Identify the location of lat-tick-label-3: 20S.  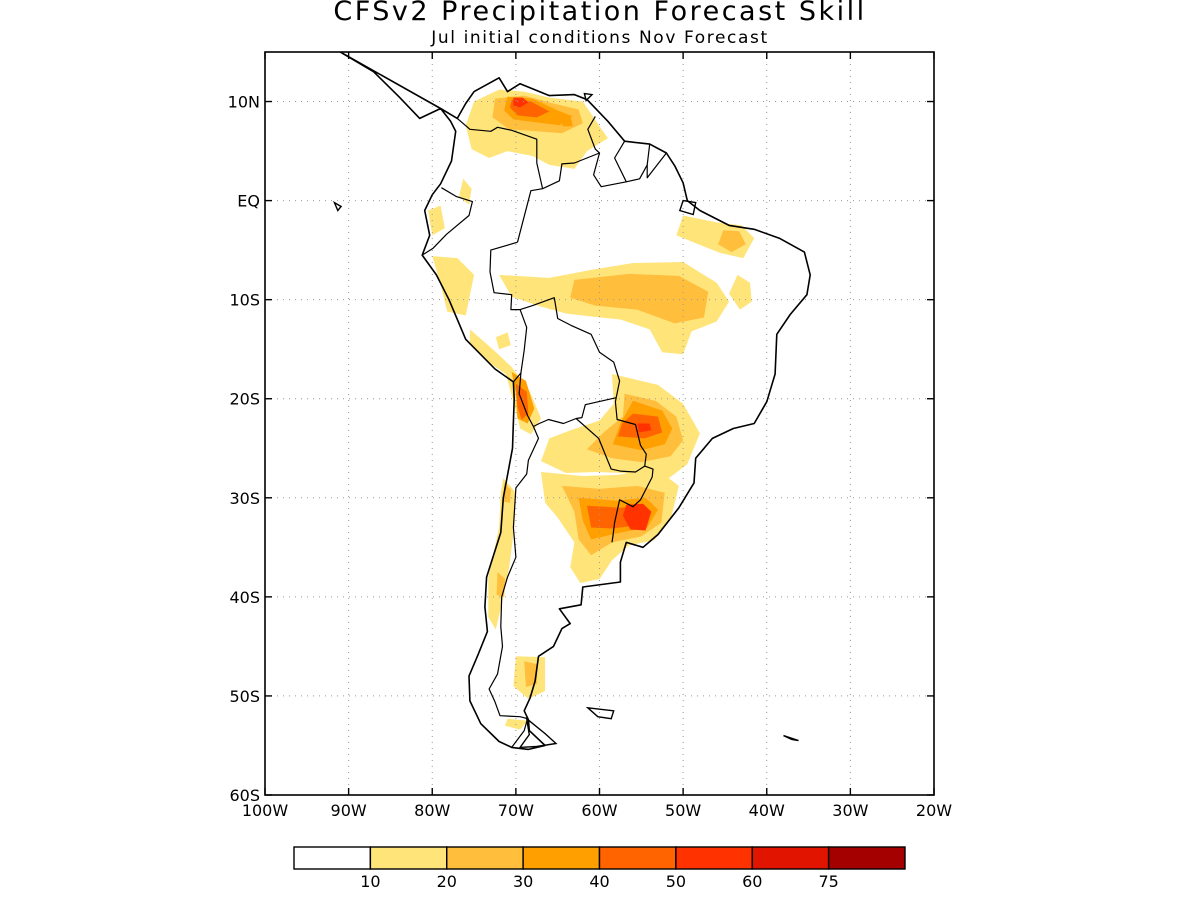
(244, 399).